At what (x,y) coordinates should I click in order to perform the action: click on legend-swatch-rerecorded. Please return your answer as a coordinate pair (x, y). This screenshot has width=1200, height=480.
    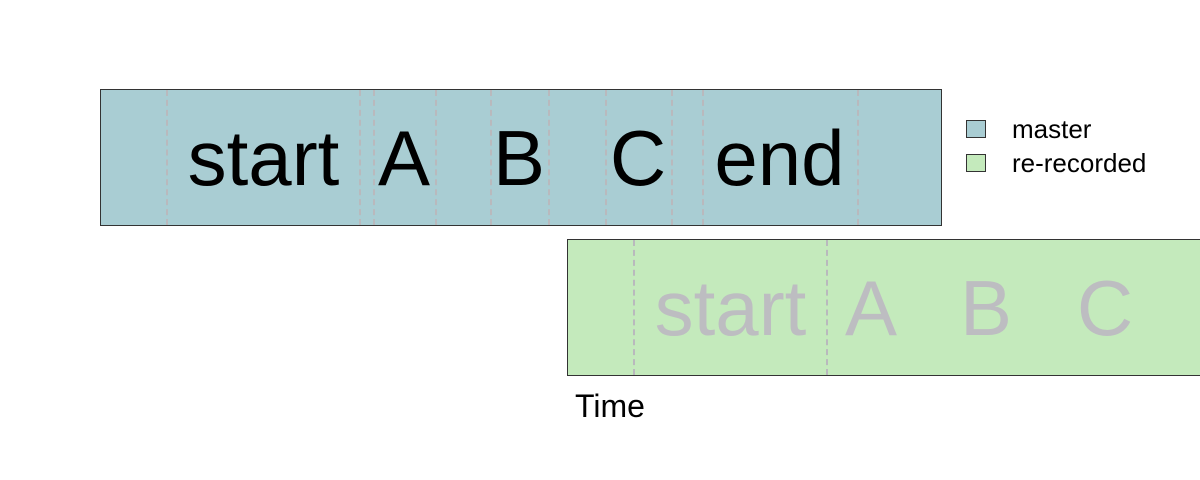
    Looking at the image, I should click on (976, 163).